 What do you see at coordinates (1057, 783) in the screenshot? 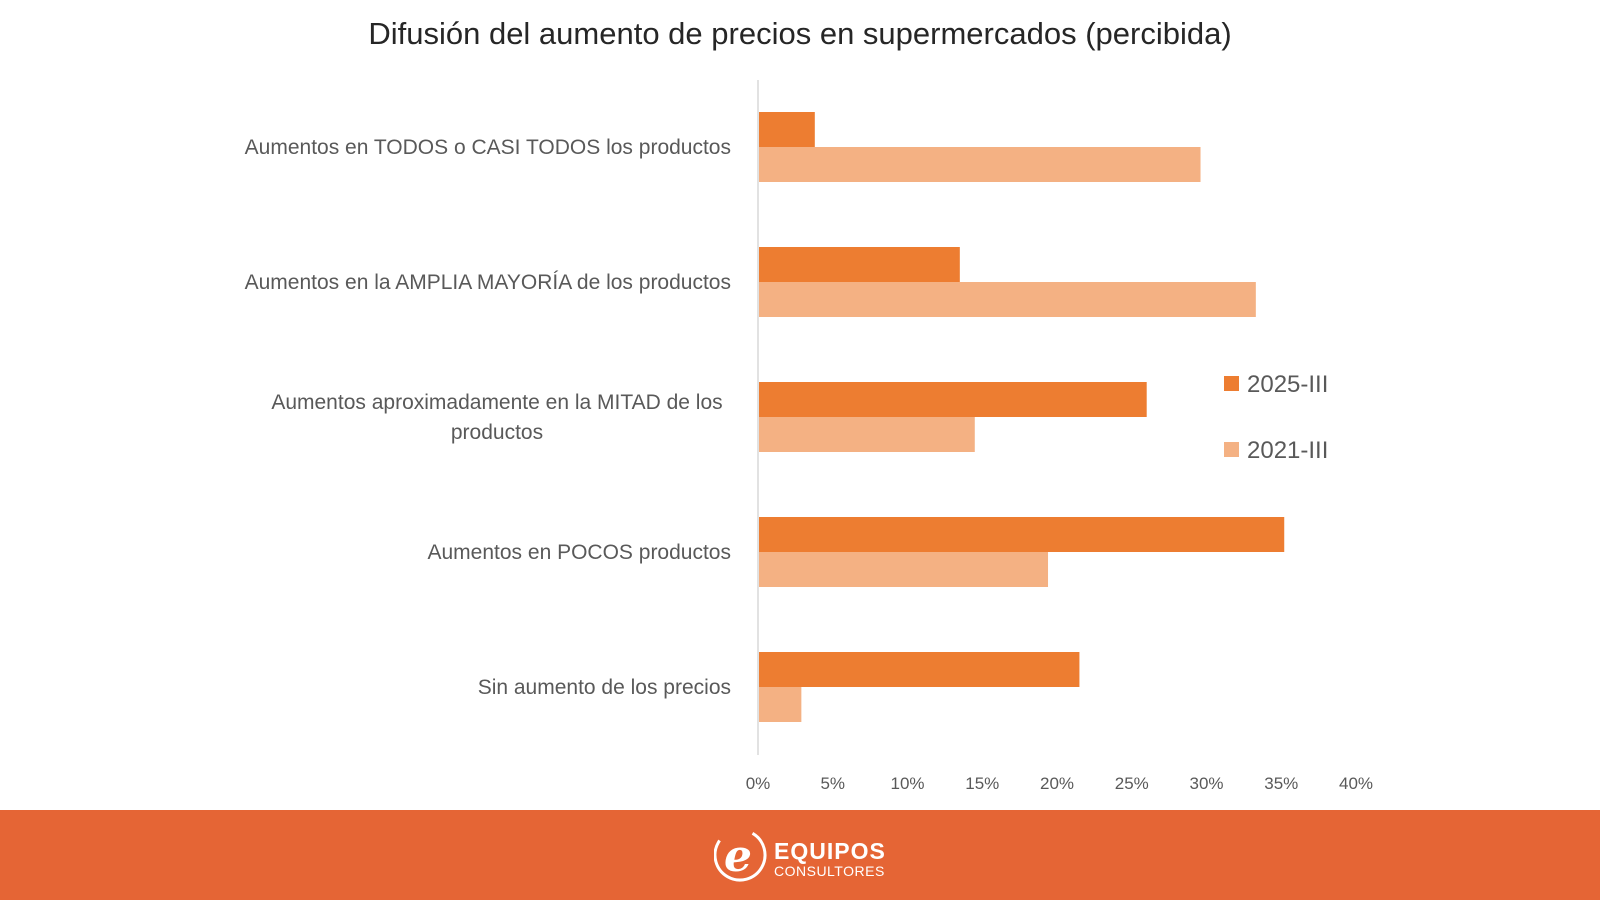
I see `x-tick-label: 20%` at bounding box center [1057, 783].